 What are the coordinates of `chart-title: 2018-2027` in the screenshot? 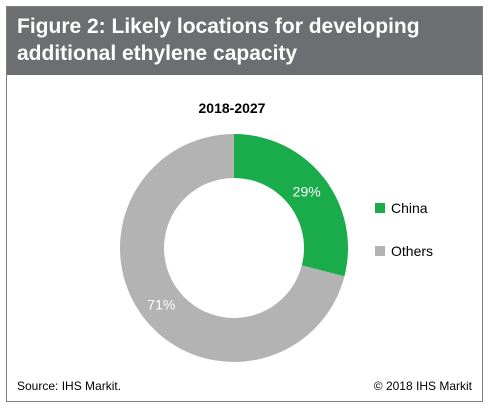 It's located at (232, 108).